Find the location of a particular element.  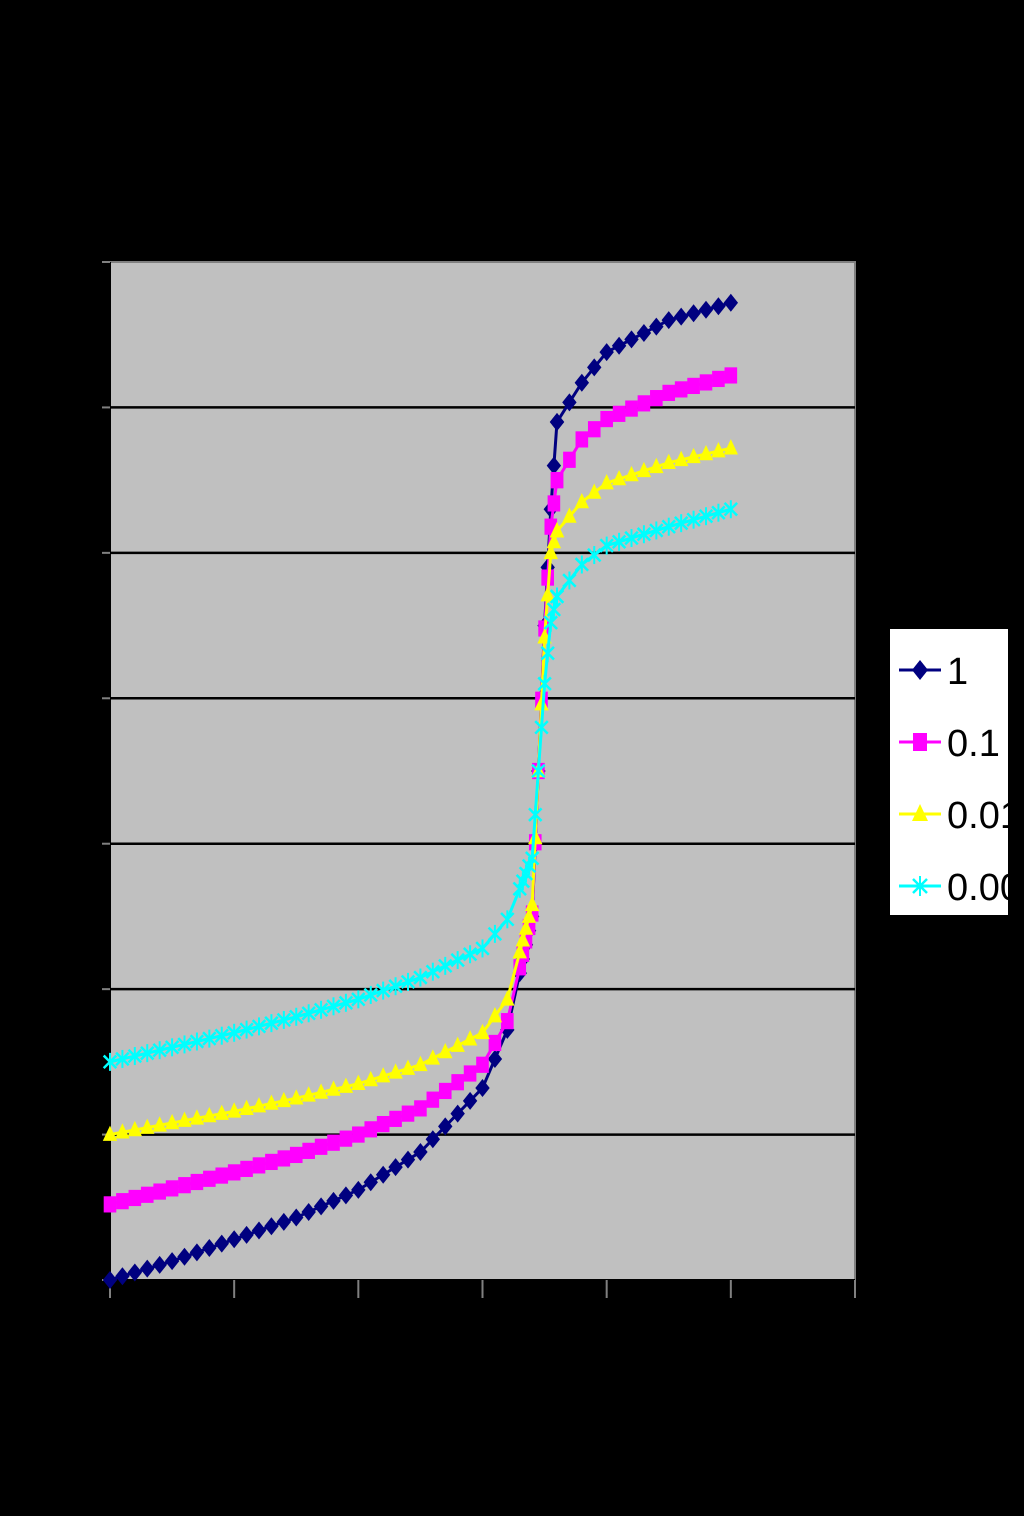

legend-label: 0.1 is located at coordinates (973, 744).